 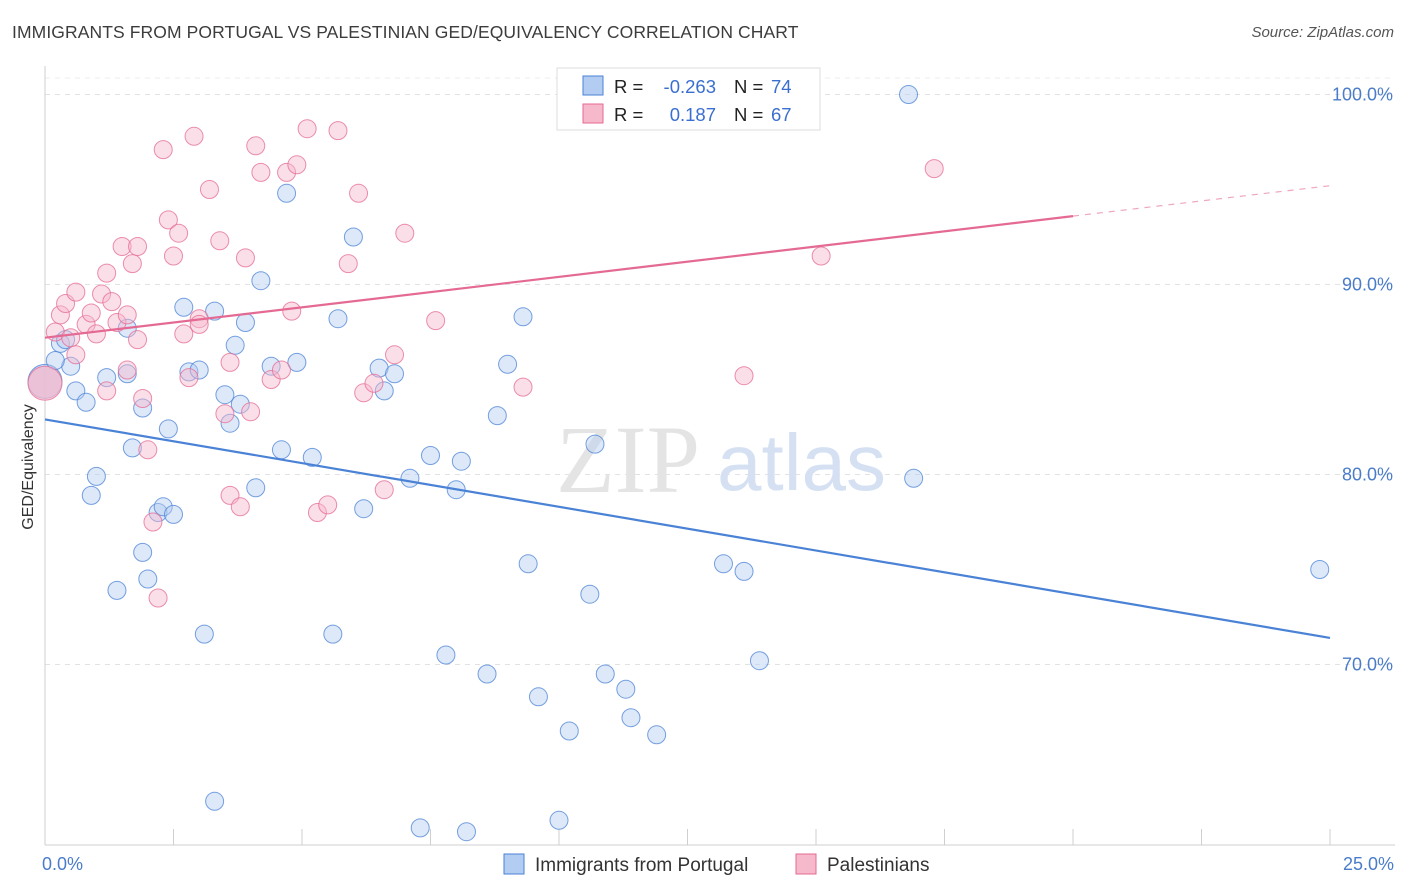 I want to click on watermark-zip: ZIP, so click(x=628, y=459).